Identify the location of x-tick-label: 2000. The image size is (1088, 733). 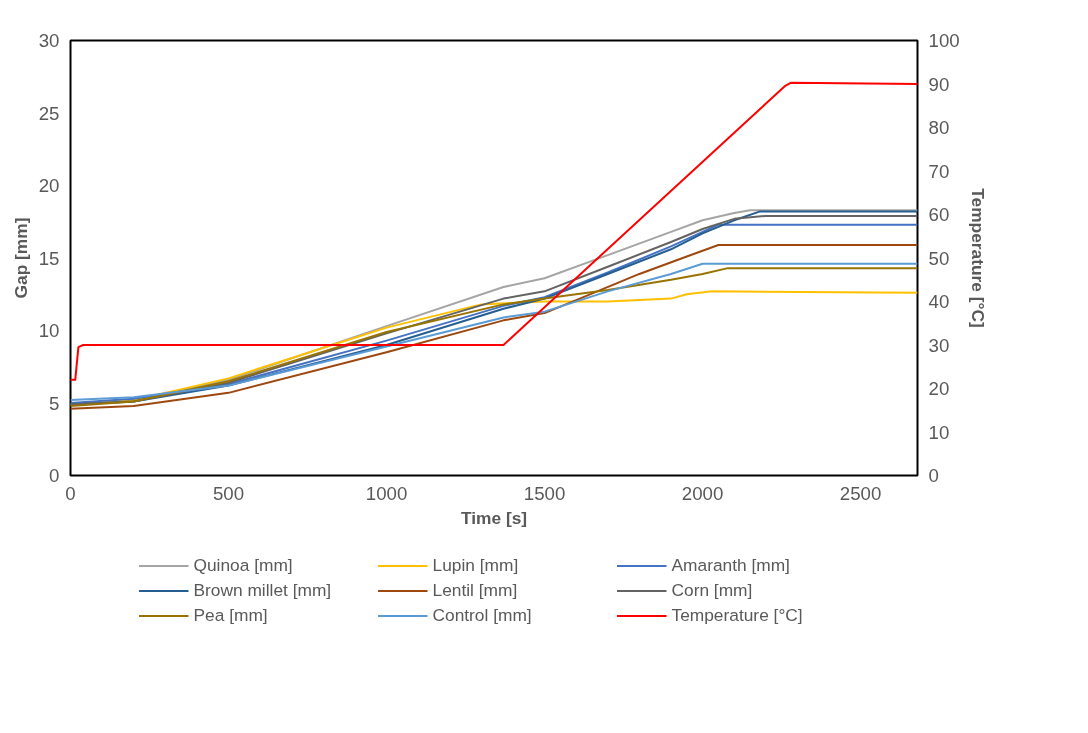
(702, 493).